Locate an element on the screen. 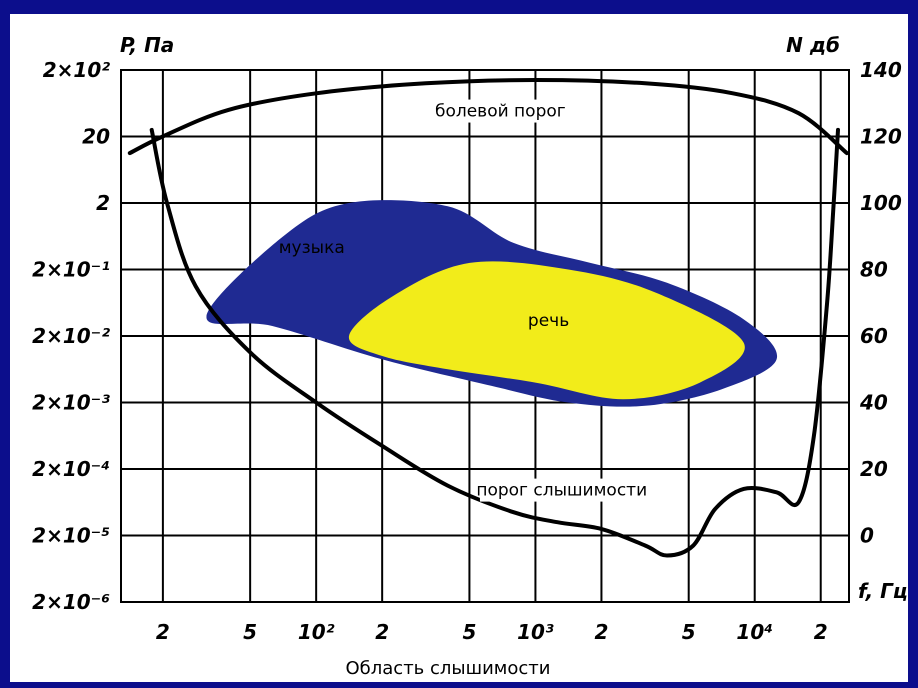  right-axis-title: N дб is located at coordinates (813, 45).